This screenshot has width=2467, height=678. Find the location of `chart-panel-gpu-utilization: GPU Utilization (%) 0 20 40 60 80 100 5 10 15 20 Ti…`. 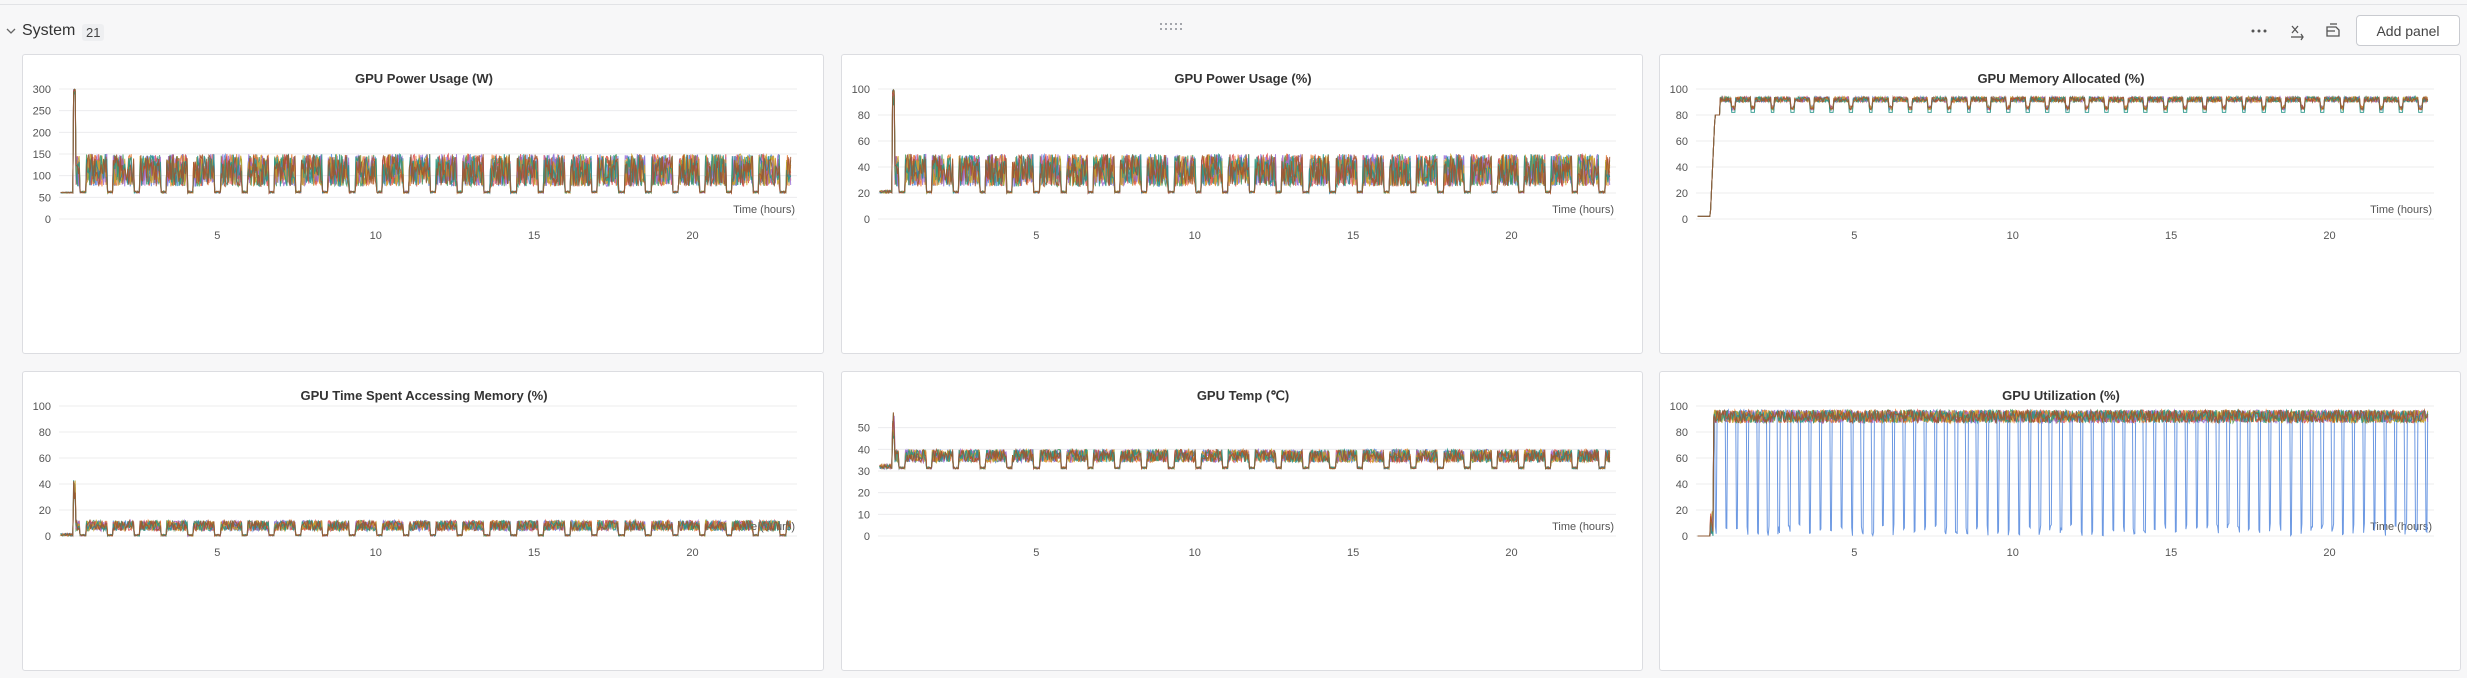

chart-panel-gpu-utilization: GPU Utilization (%) 0 20 40 60 80 100 5 10 15 20 Ti… is located at coordinates (2060, 521).